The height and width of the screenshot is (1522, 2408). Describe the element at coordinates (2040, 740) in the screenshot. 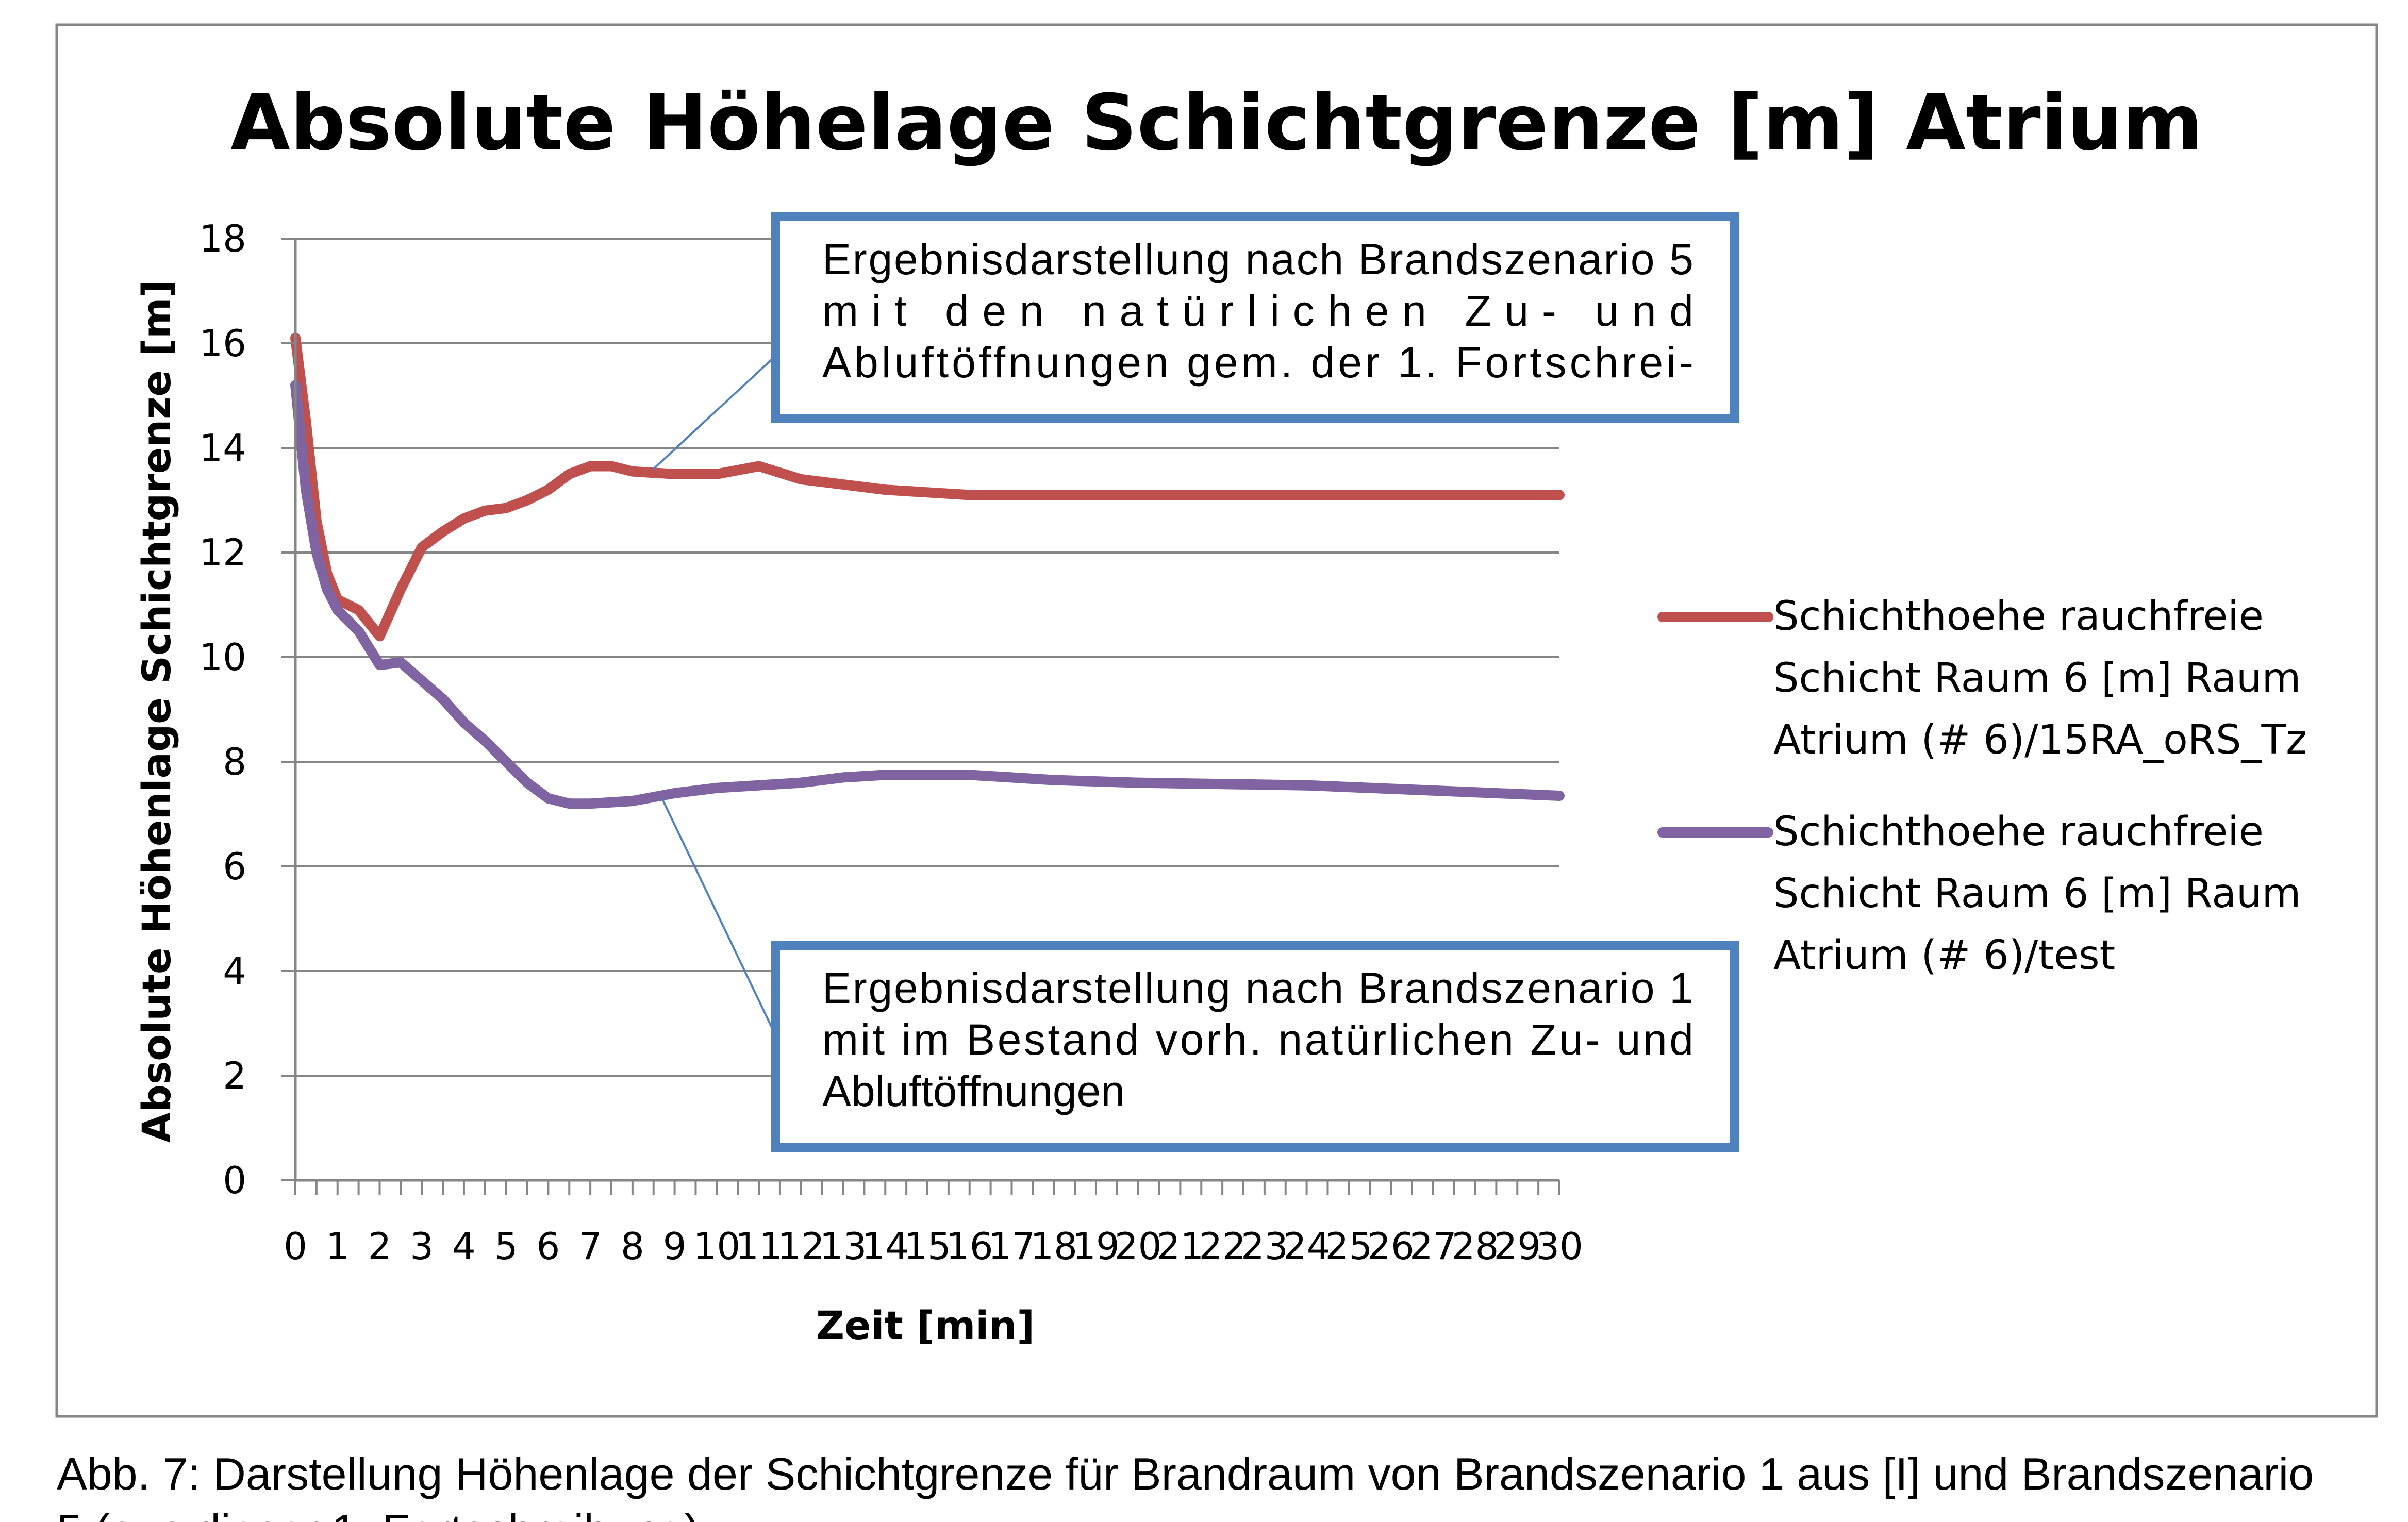

I see `legend-label-1-line-3: Atrium (# 6)/15RA_oRS_Tz` at that location.